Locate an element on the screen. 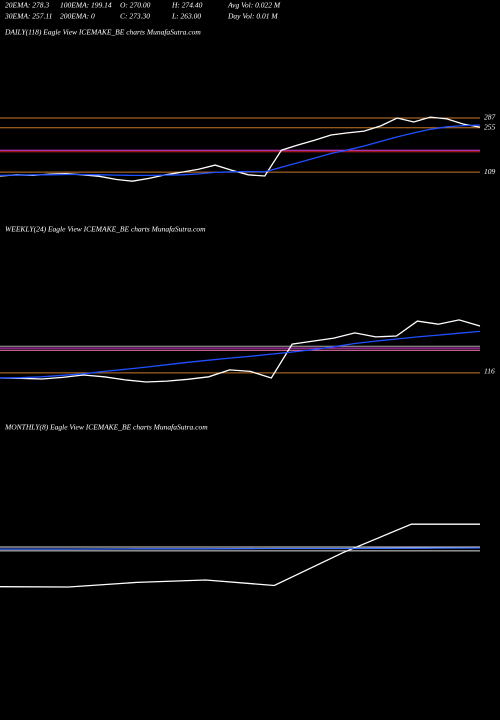 The height and width of the screenshot is (720, 500). header-stat: Avg Vol: 0.022 M is located at coordinates (254, 5).